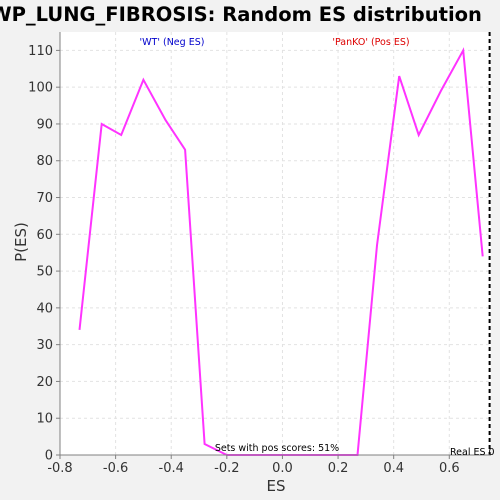  Describe the element at coordinates (49, 456) in the screenshot. I see `y-tick-label: 0` at that location.